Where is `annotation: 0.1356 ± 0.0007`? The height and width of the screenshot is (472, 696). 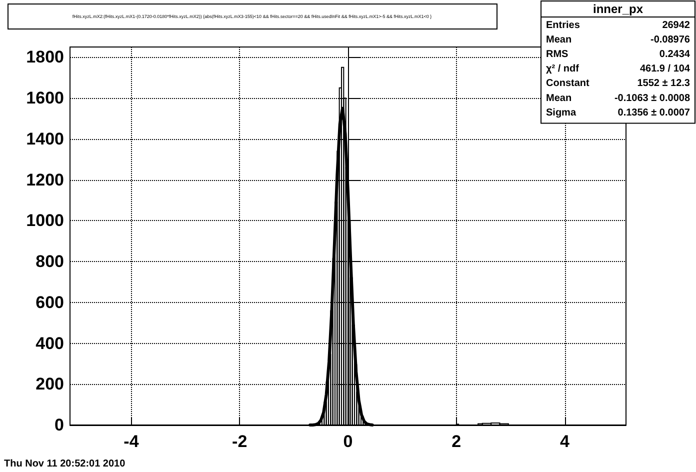 annotation: 0.1356 ± 0.0007 is located at coordinates (654, 112).